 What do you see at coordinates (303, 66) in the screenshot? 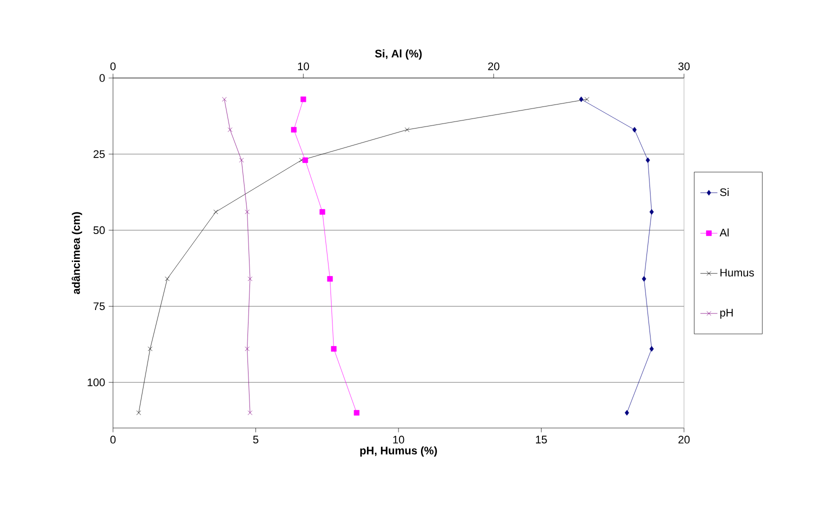
I see `x2-tick-label: 10` at bounding box center [303, 66].